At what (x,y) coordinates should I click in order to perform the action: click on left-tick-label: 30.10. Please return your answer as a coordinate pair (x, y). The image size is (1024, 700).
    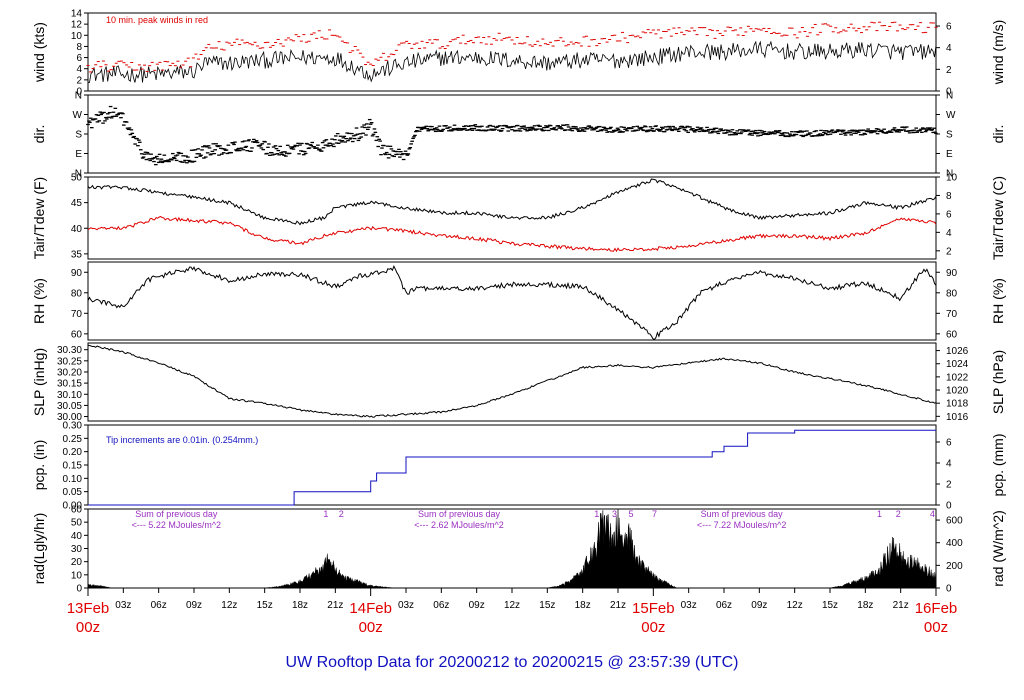
    Looking at the image, I should click on (69, 395).